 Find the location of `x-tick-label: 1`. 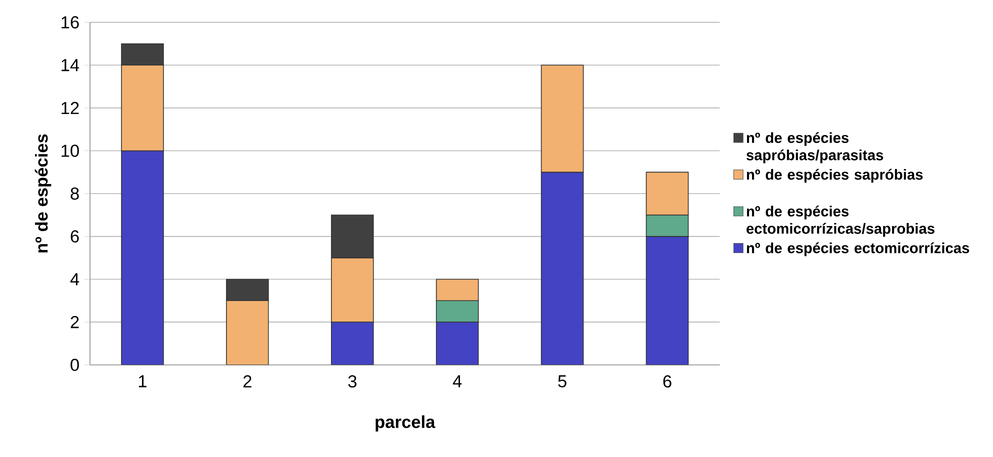

x-tick-label: 1 is located at coordinates (142, 381).